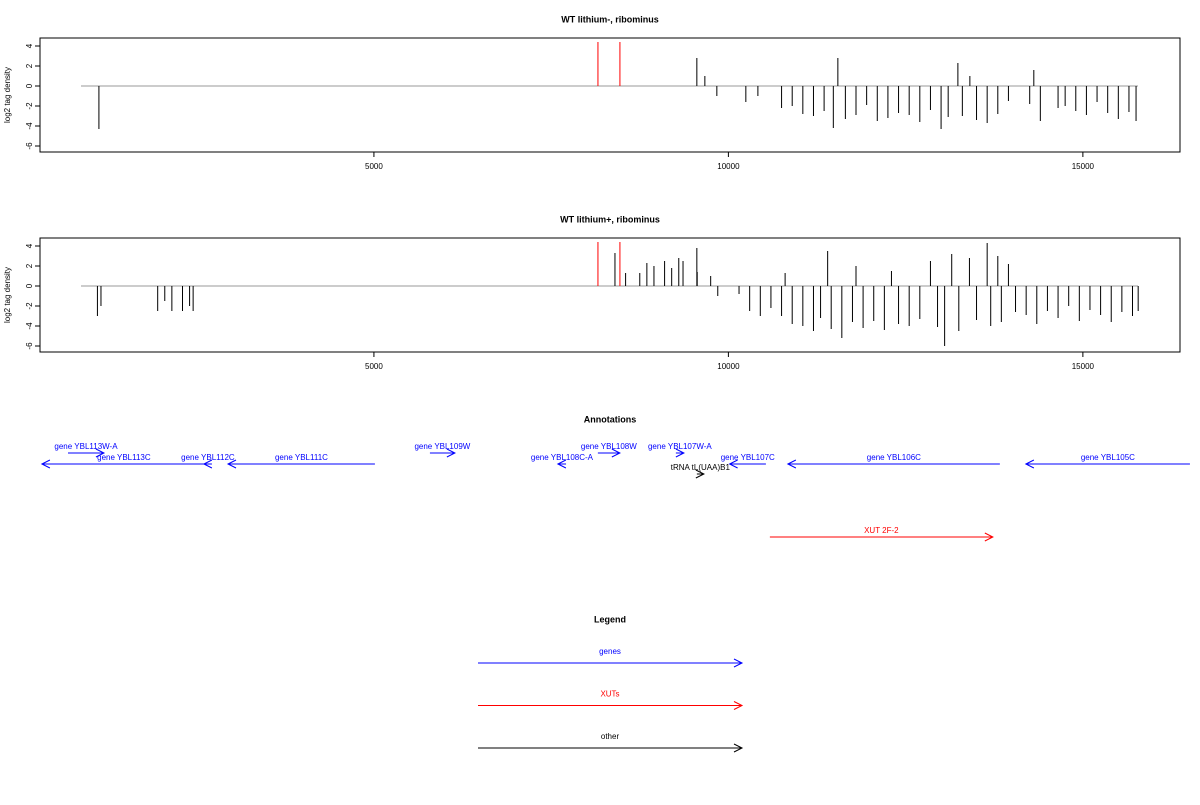 This screenshot has height=805, width=1200. What do you see at coordinates (1108, 457) in the screenshot?
I see `feature-label: gene YBL105C` at bounding box center [1108, 457].